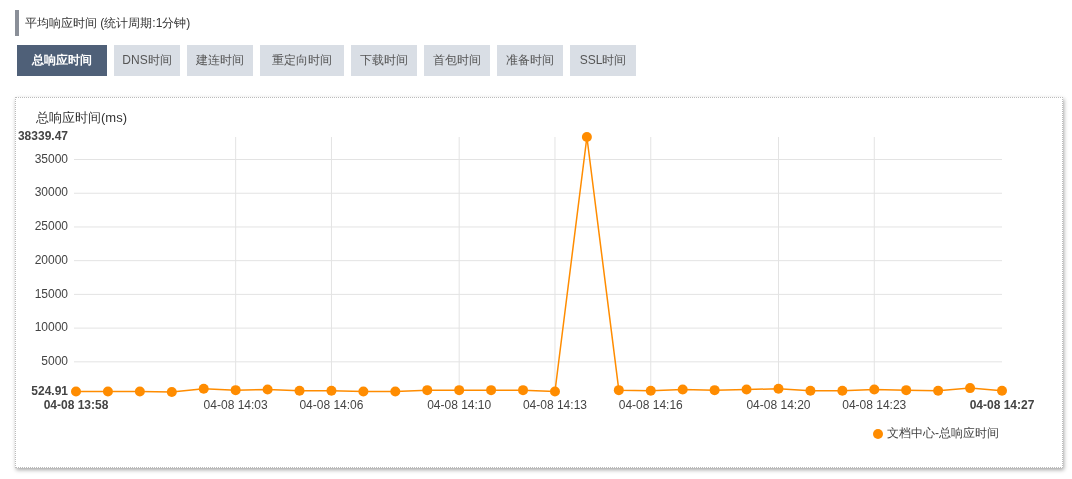 The width and height of the screenshot is (1072, 479). What do you see at coordinates (81, 117) in the screenshot?
I see `y-axis-title: 总响应时间(ms)` at bounding box center [81, 117].